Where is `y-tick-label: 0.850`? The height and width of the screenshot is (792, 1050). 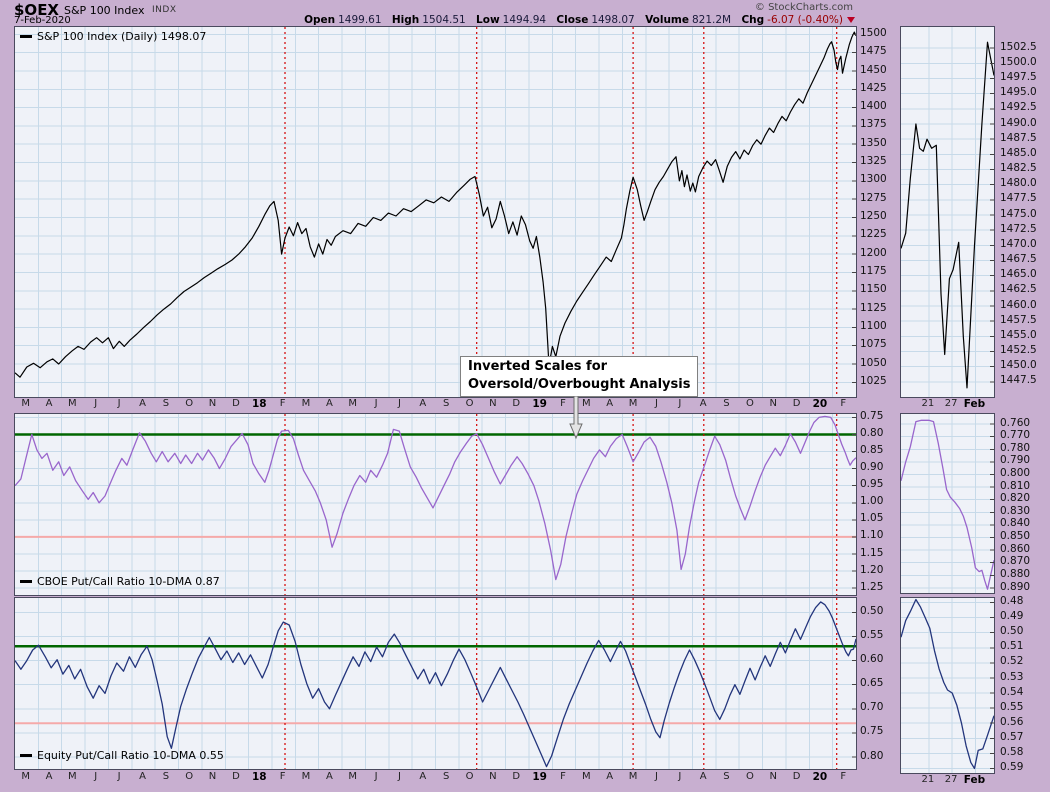 y-tick-label: 0.850 is located at coordinates (1015, 536).